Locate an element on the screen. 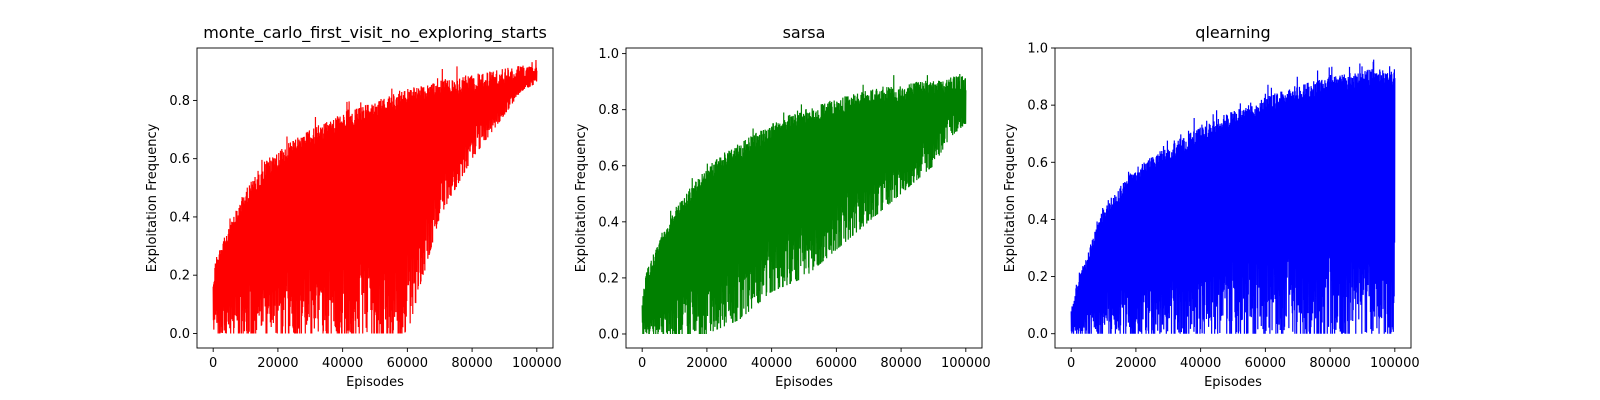 Image resolution: width=1600 pixels, height=400 pixels. chart-title: qlearning is located at coordinates (1232, 32).